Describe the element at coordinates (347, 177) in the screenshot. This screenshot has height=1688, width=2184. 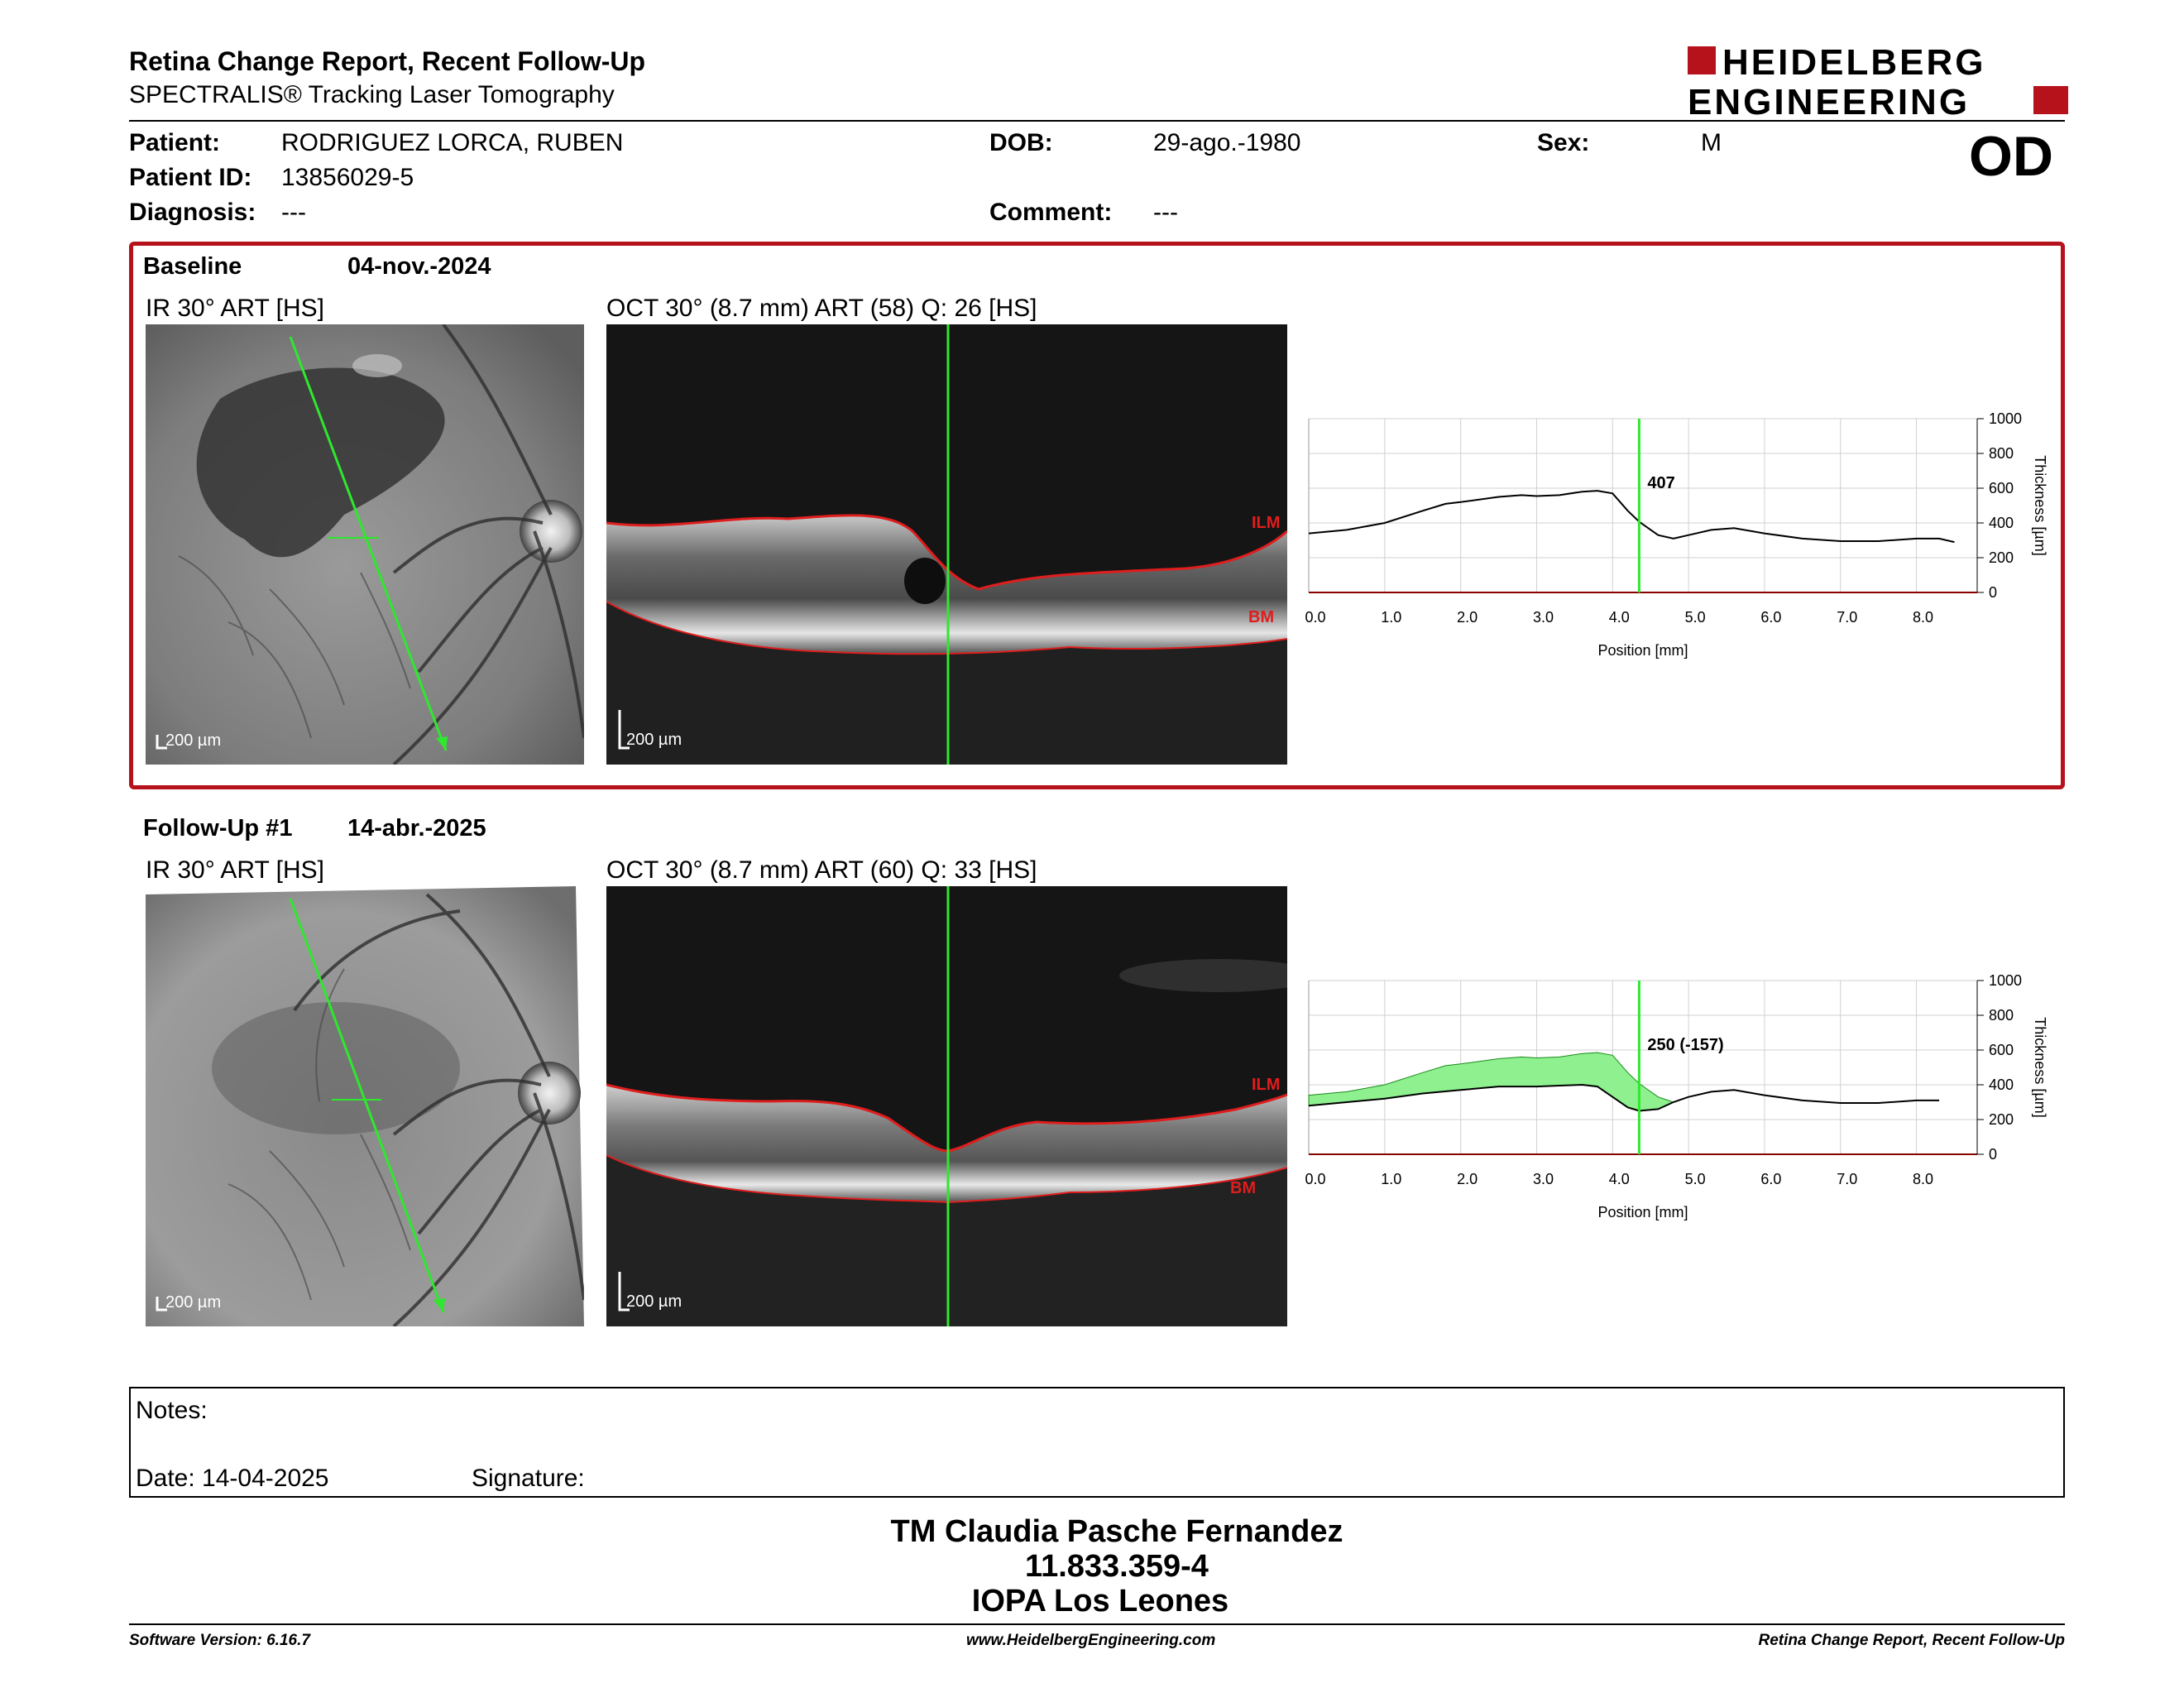
I see `patient-id-value: 13856029-5` at that location.